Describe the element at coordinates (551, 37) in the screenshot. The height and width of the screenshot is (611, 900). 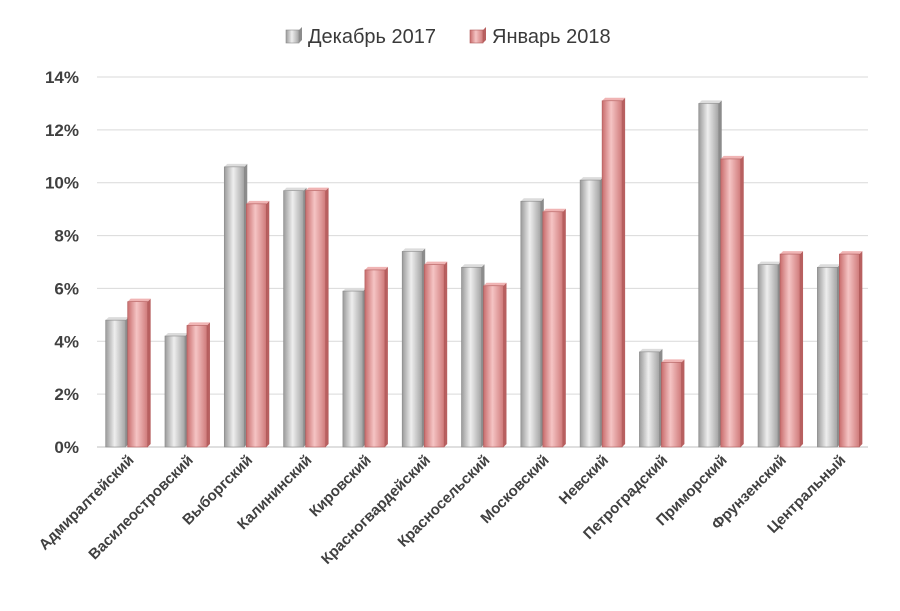
I see `legend-label: Январь 2018` at that location.